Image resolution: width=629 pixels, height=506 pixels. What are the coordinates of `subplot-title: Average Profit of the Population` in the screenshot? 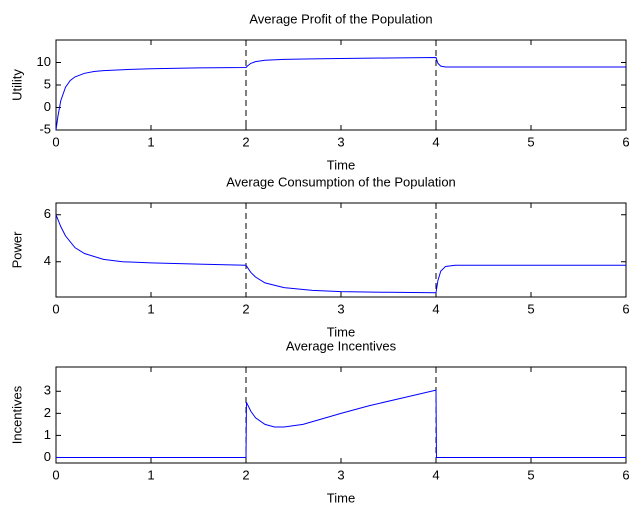 It's located at (340, 18).